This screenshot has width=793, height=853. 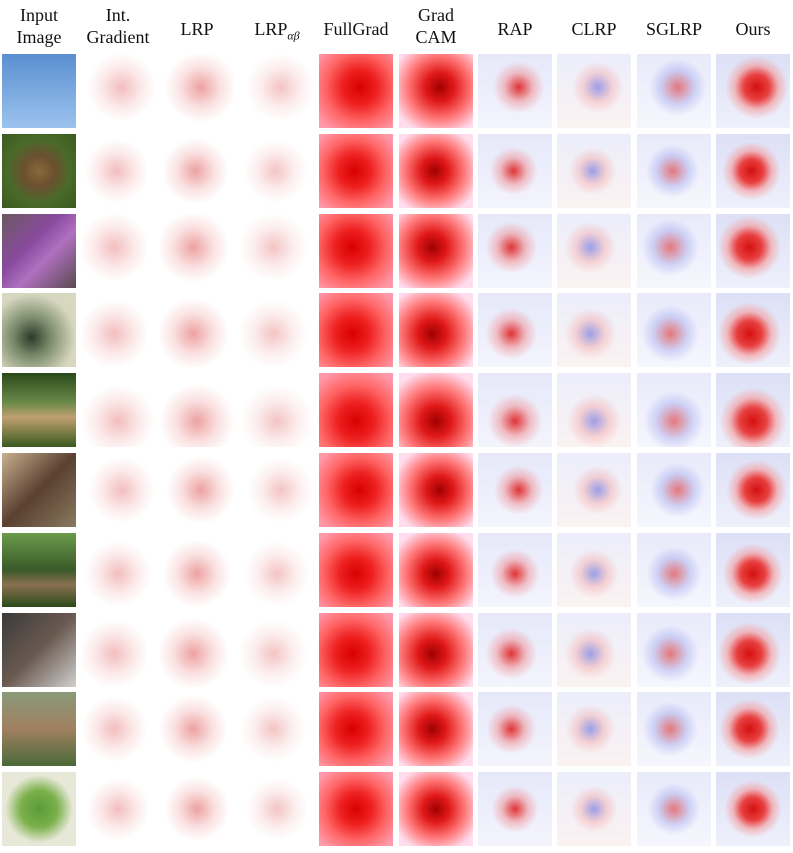 I want to click on header-text: FullGrad, so click(x=356, y=29).